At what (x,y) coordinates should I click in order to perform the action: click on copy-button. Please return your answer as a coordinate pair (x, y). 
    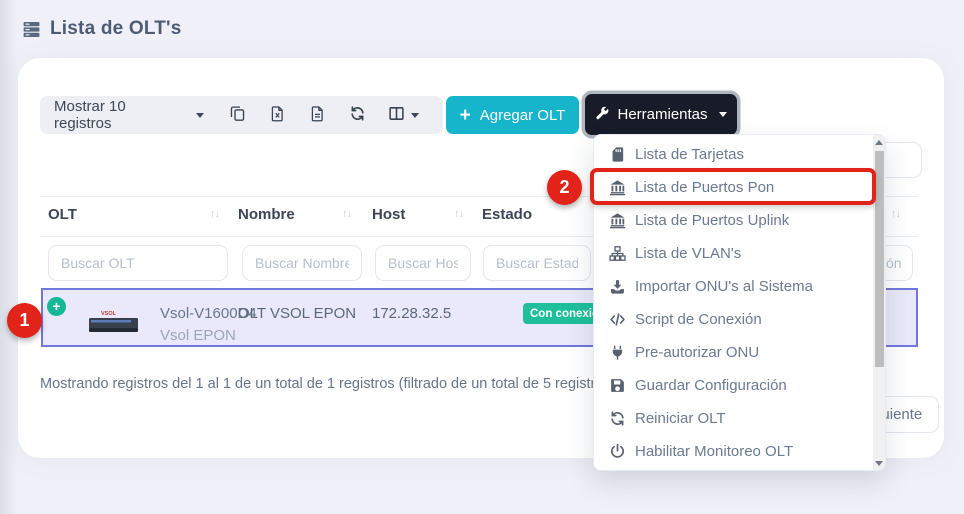
    Looking at the image, I should click on (238, 115).